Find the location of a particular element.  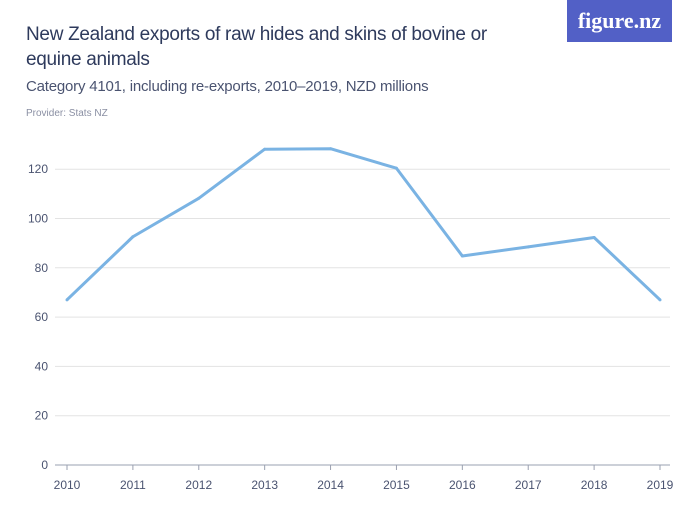

x-tick-label: 2016 is located at coordinates (462, 485).